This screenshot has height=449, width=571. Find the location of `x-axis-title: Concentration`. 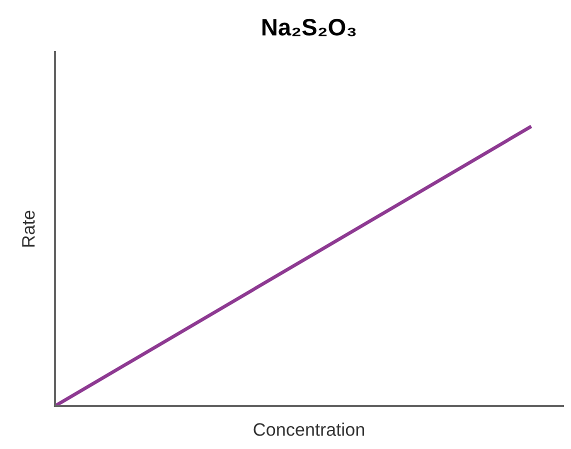

x-axis-title: Concentration is located at coordinates (309, 429).